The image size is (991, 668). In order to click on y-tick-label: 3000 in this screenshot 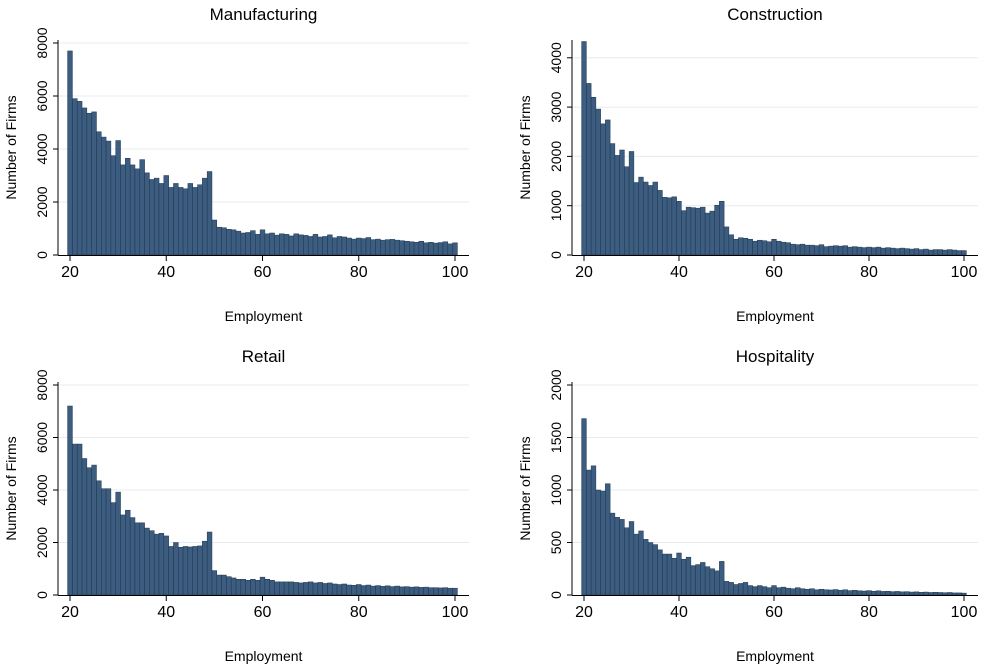, I will do `click(556, 106)`.